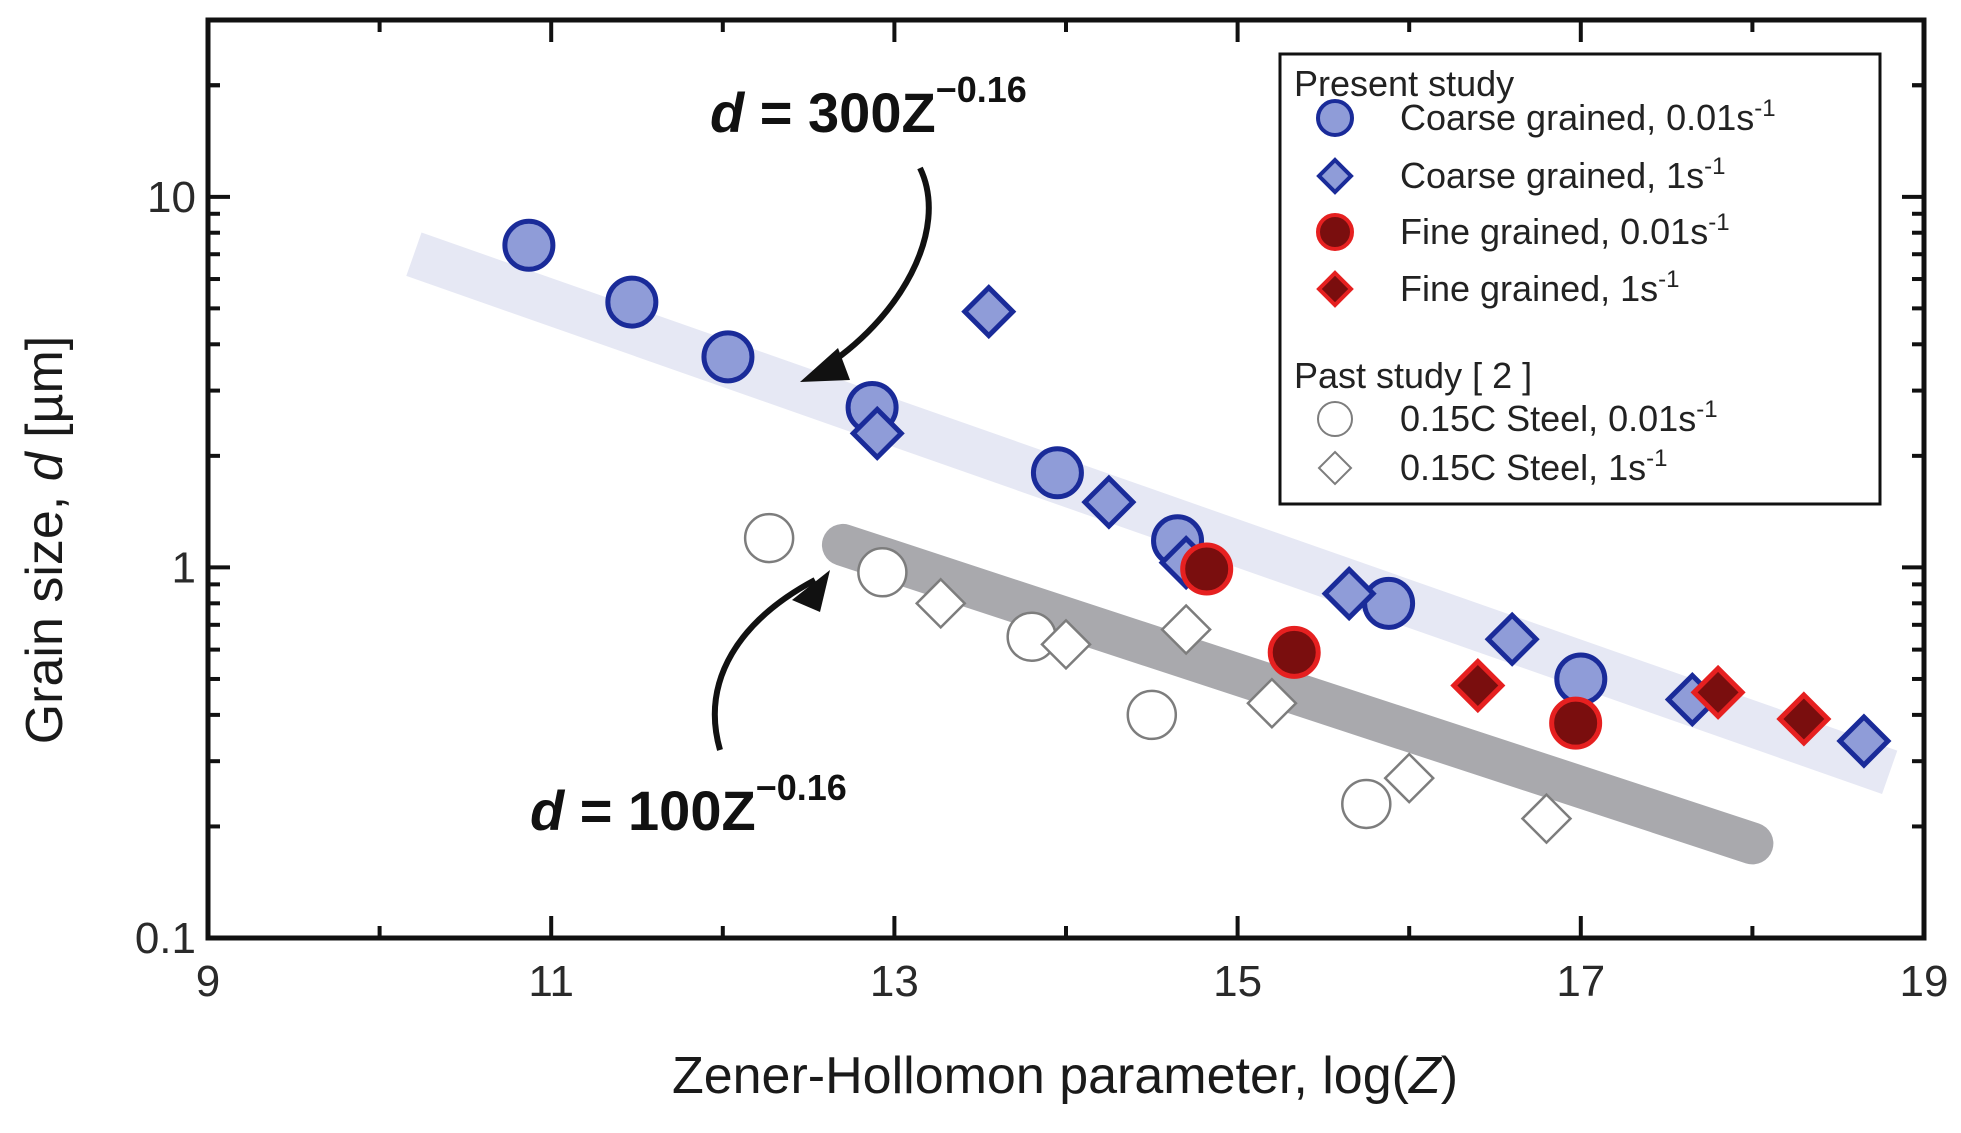 This screenshot has width=1961, height=1133. I want to click on y-tick-label: 0.1, so click(165, 938).